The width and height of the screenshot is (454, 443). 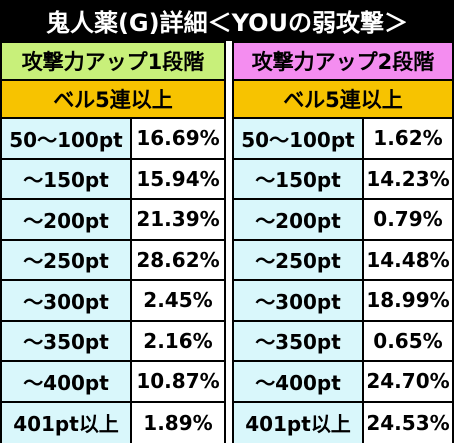 What do you see at coordinates (408, 381) in the screenshot?
I see `row-value: 24.70%` at bounding box center [408, 381].